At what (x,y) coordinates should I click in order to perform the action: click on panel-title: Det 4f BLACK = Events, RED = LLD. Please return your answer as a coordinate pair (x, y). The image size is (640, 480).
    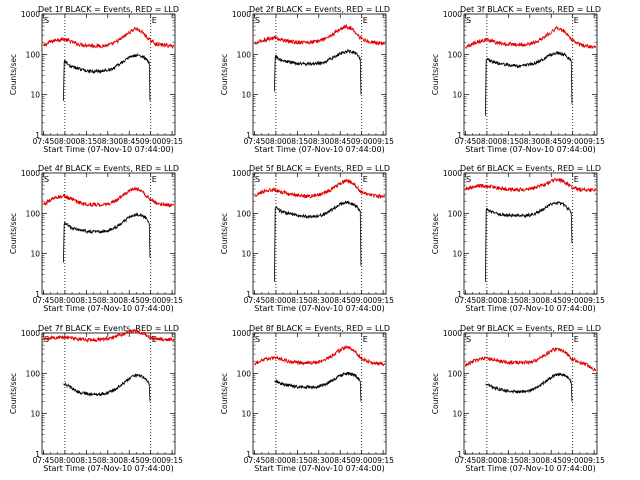
    Looking at the image, I should click on (108, 168).